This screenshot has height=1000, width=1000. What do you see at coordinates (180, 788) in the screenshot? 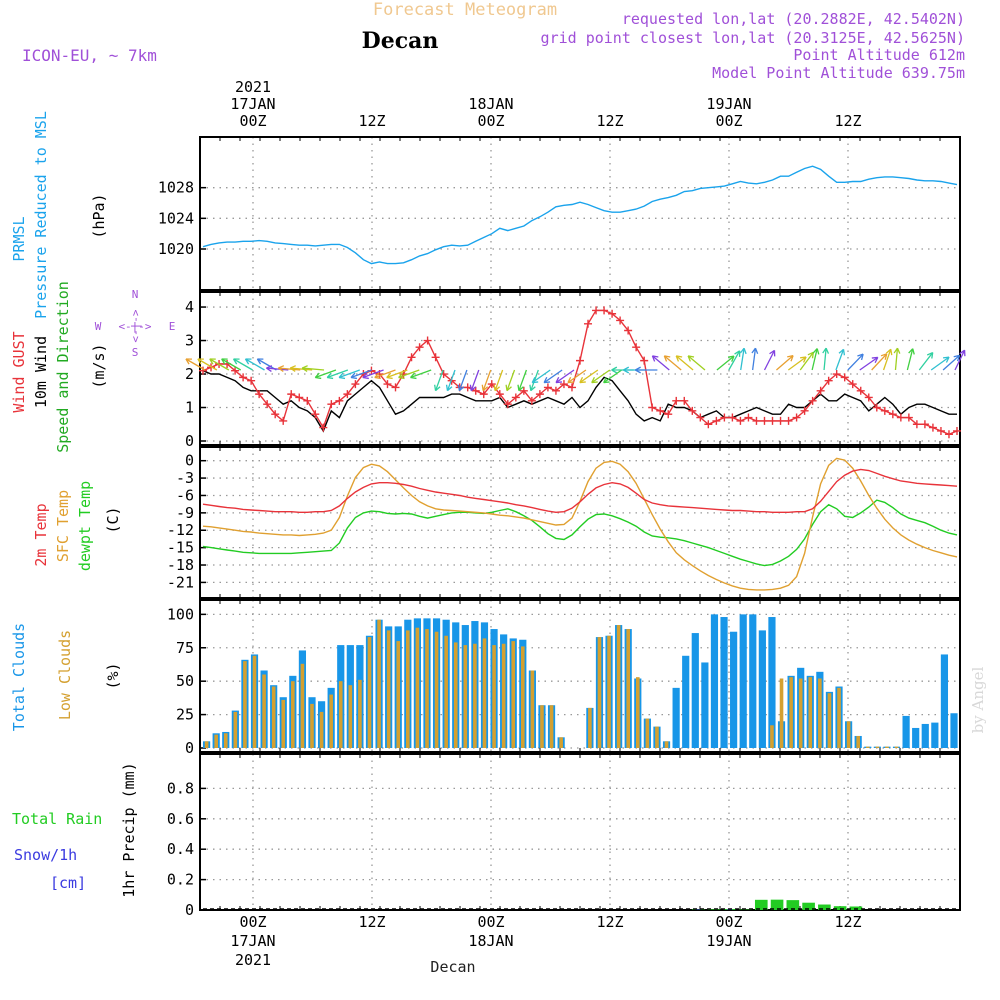
I see `precipitation-ytick-4: 0.8` at bounding box center [180, 788].